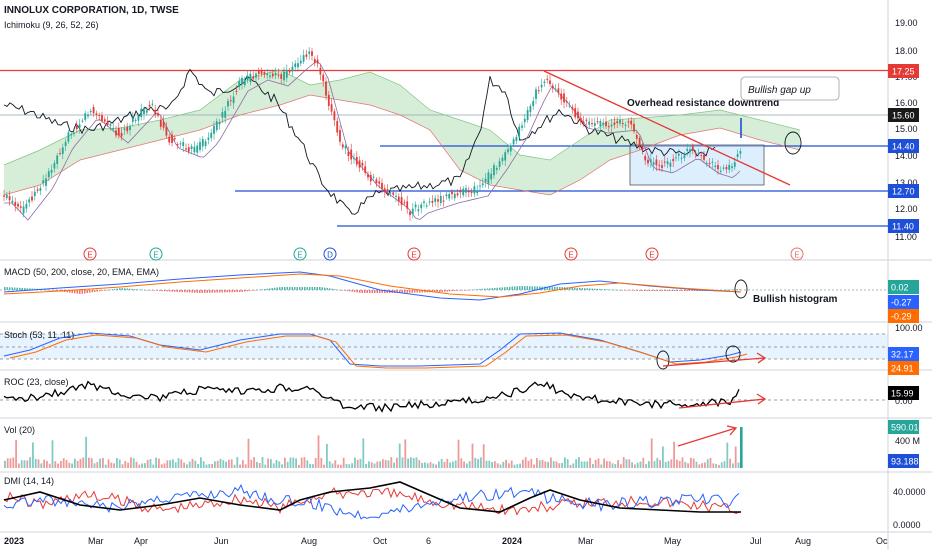  What do you see at coordinates (372, 500) in the screenshot?
I see `dmi-pane` at bounding box center [372, 500].